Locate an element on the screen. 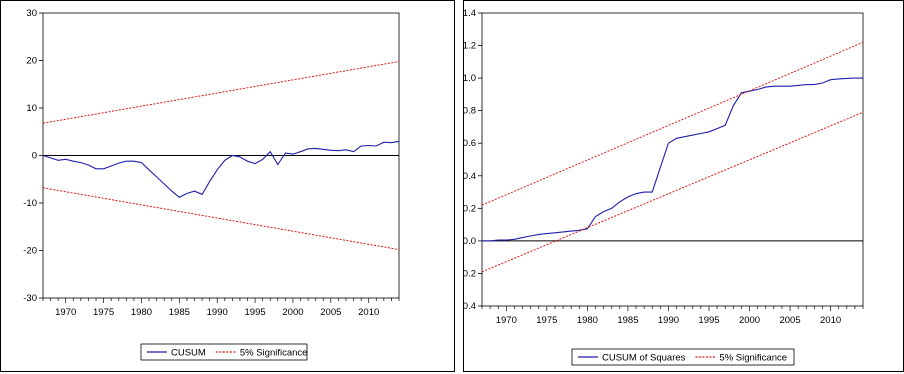 This screenshot has width=904, height=374. y-tick-label: -20 is located at coordinates (30, 251).